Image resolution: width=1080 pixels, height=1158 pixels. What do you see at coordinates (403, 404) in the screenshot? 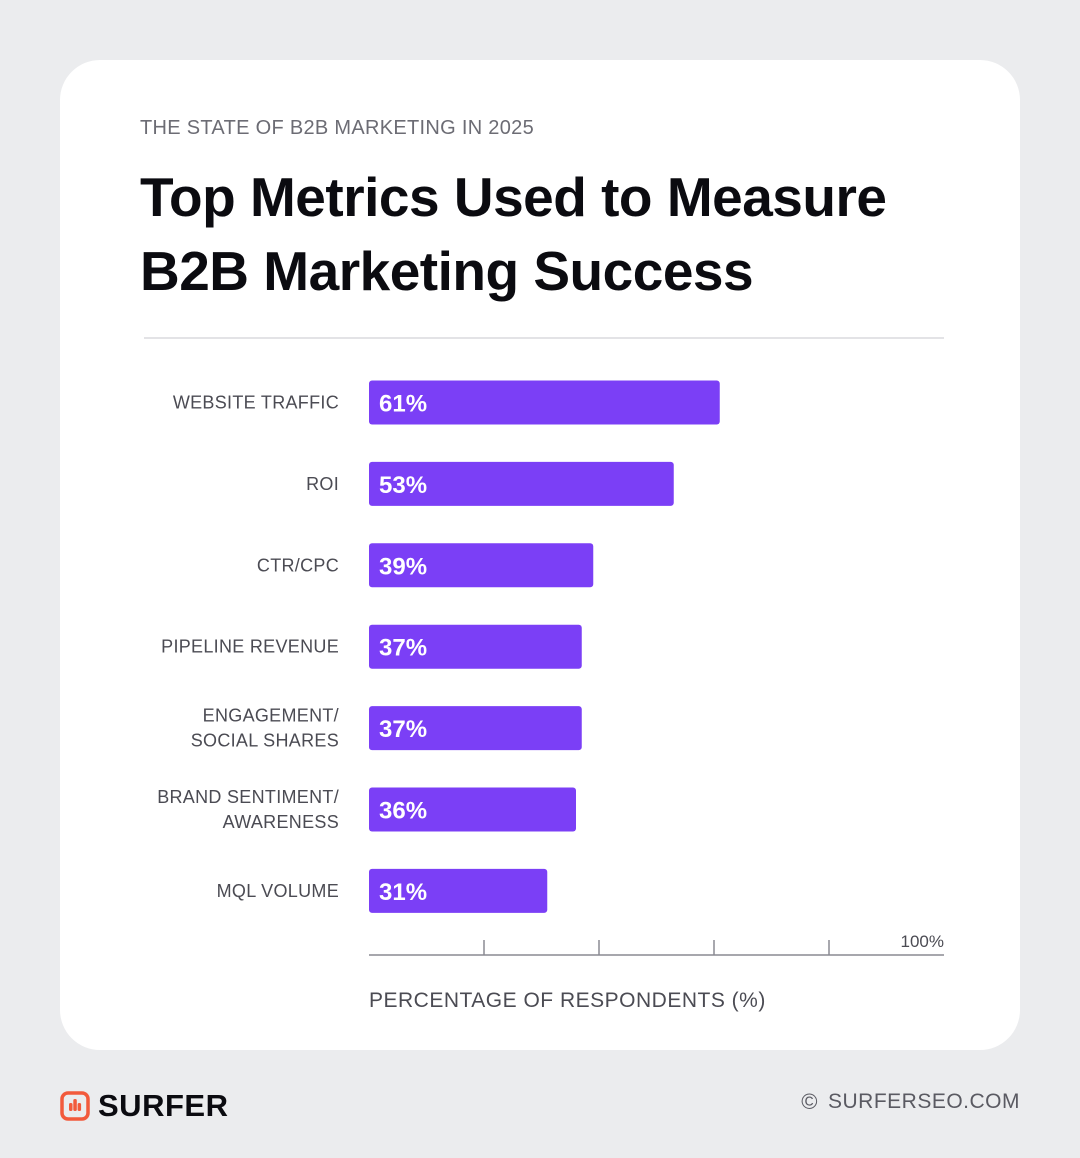
I see `bar-value-label-0: 61%` at bounding box center [403, 404].